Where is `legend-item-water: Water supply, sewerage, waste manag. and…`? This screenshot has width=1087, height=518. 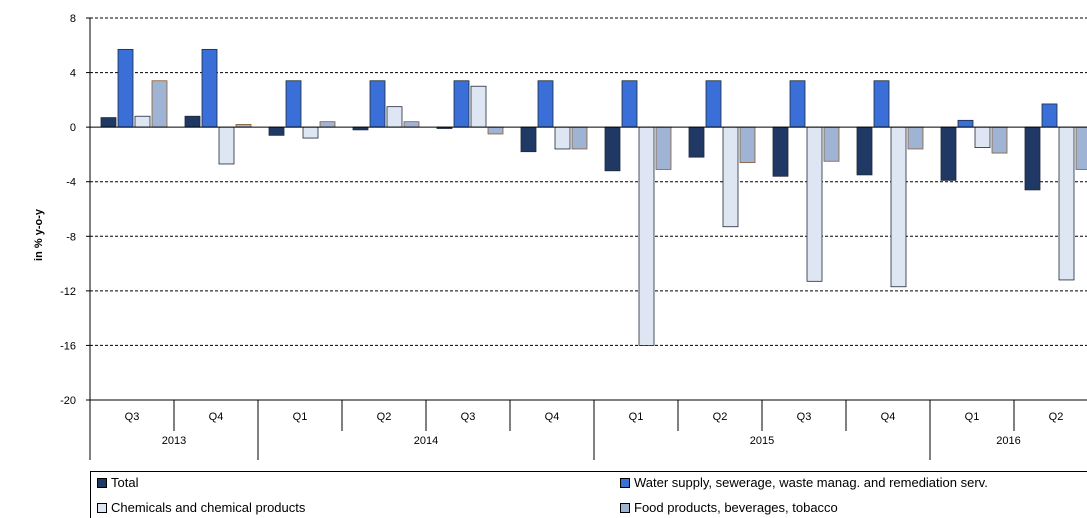
legend-item-water: Water supply, sewerage, waste manag. and… is located at coordinates (804, 482).